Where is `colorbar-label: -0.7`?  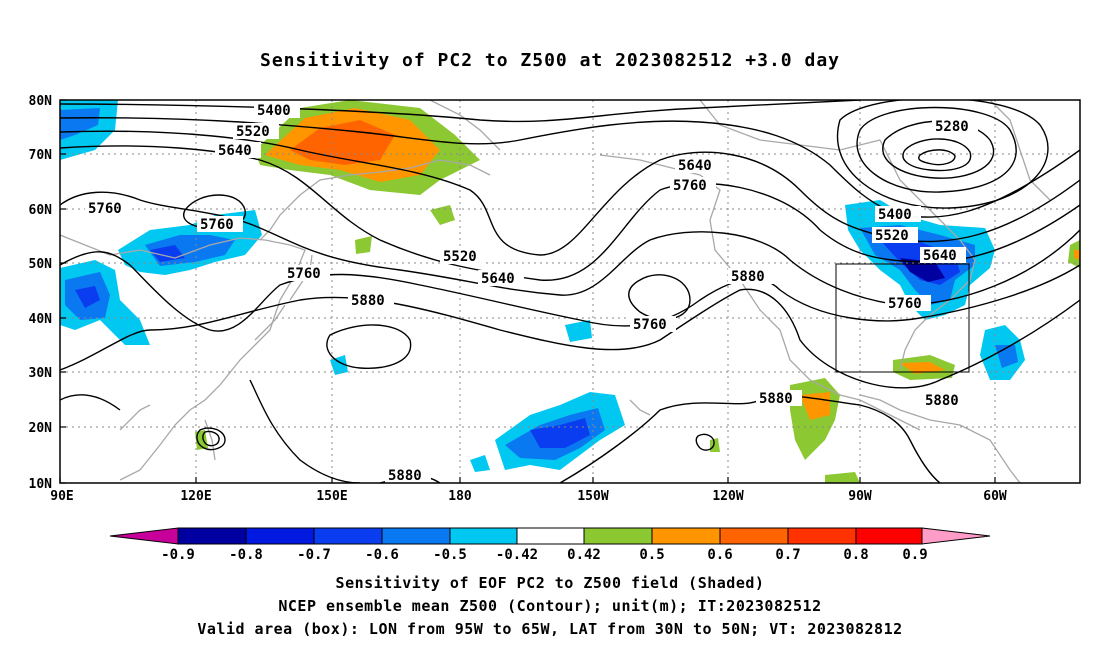 colorbar-label: -0.7 is located at coordinates (314, 555).